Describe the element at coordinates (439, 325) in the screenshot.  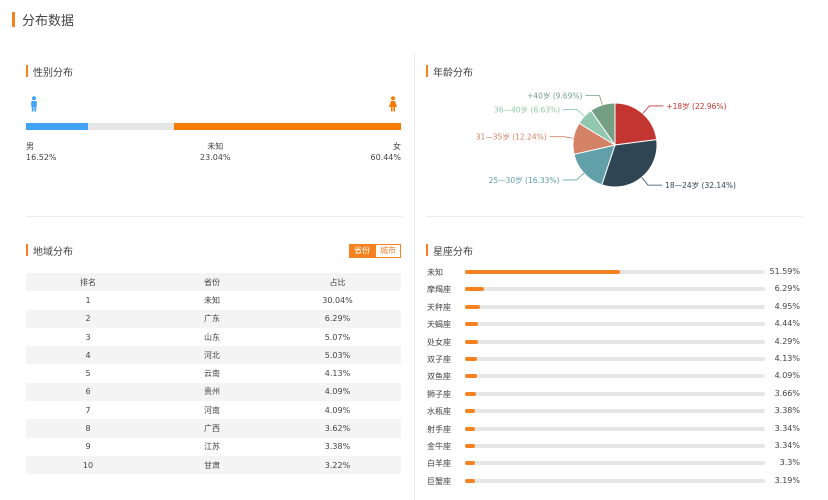
I see `zodiac-name: 天蝎座` at that location.